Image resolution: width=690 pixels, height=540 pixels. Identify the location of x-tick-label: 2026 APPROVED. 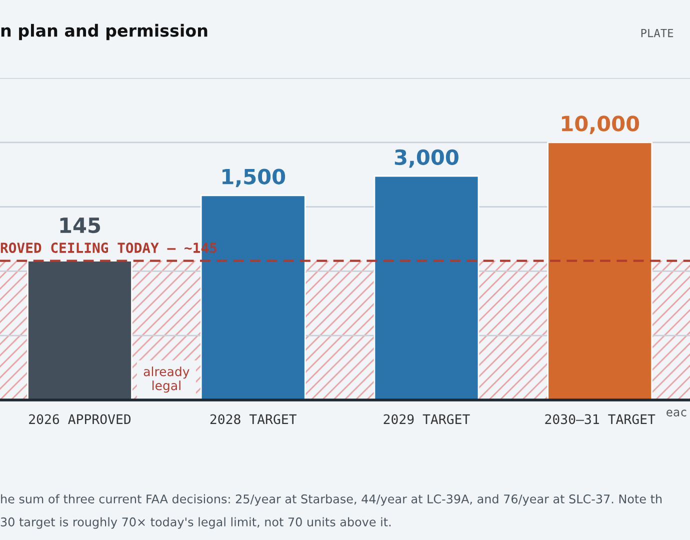
(80, 419).